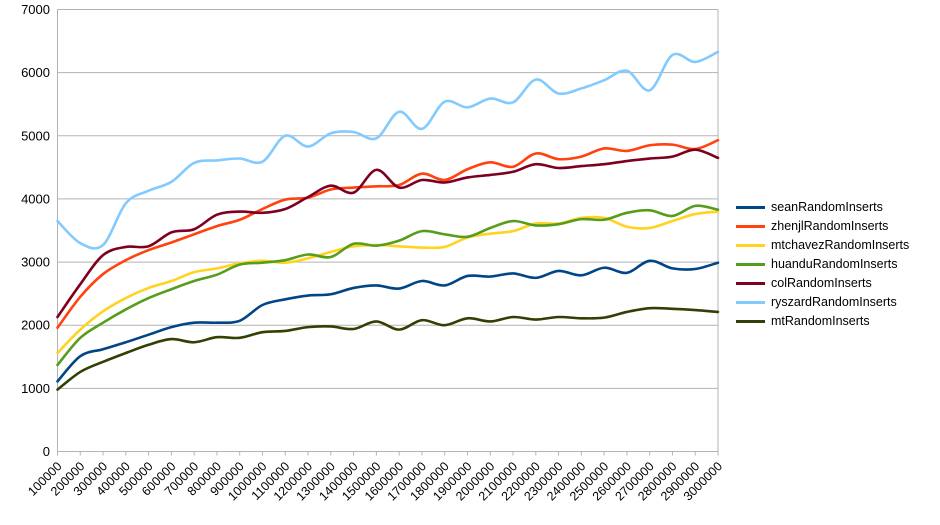  What do you see at coordinates (834, 264) in the screenshot?
I see `legend-label: huanduRandomInserts` at bounding box center [834, 264].